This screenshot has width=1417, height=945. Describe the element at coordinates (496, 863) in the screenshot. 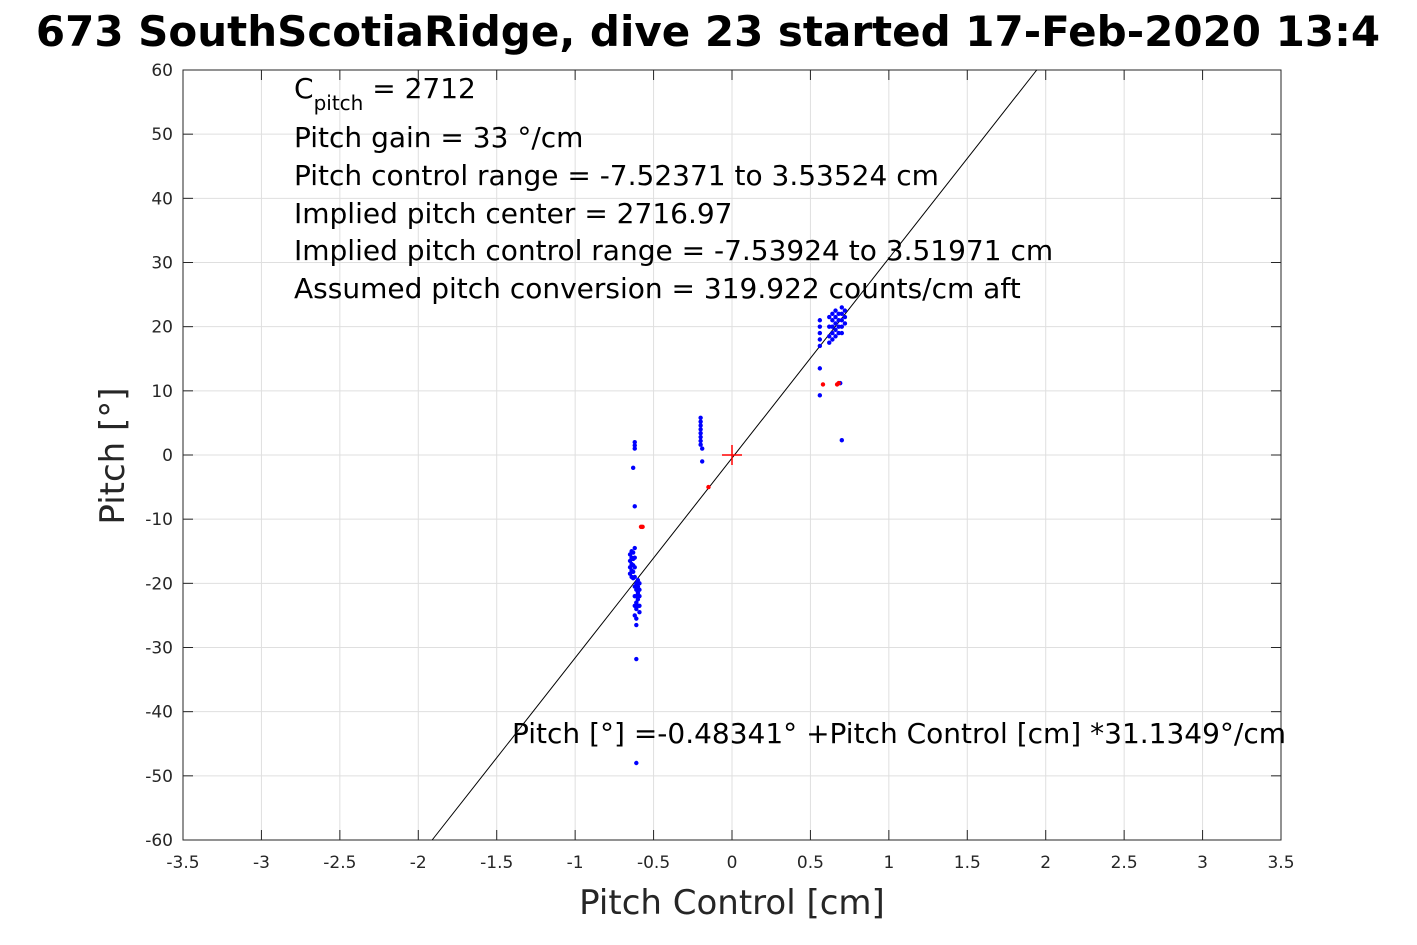

I see `x-tick-label: -1.5` at that location.